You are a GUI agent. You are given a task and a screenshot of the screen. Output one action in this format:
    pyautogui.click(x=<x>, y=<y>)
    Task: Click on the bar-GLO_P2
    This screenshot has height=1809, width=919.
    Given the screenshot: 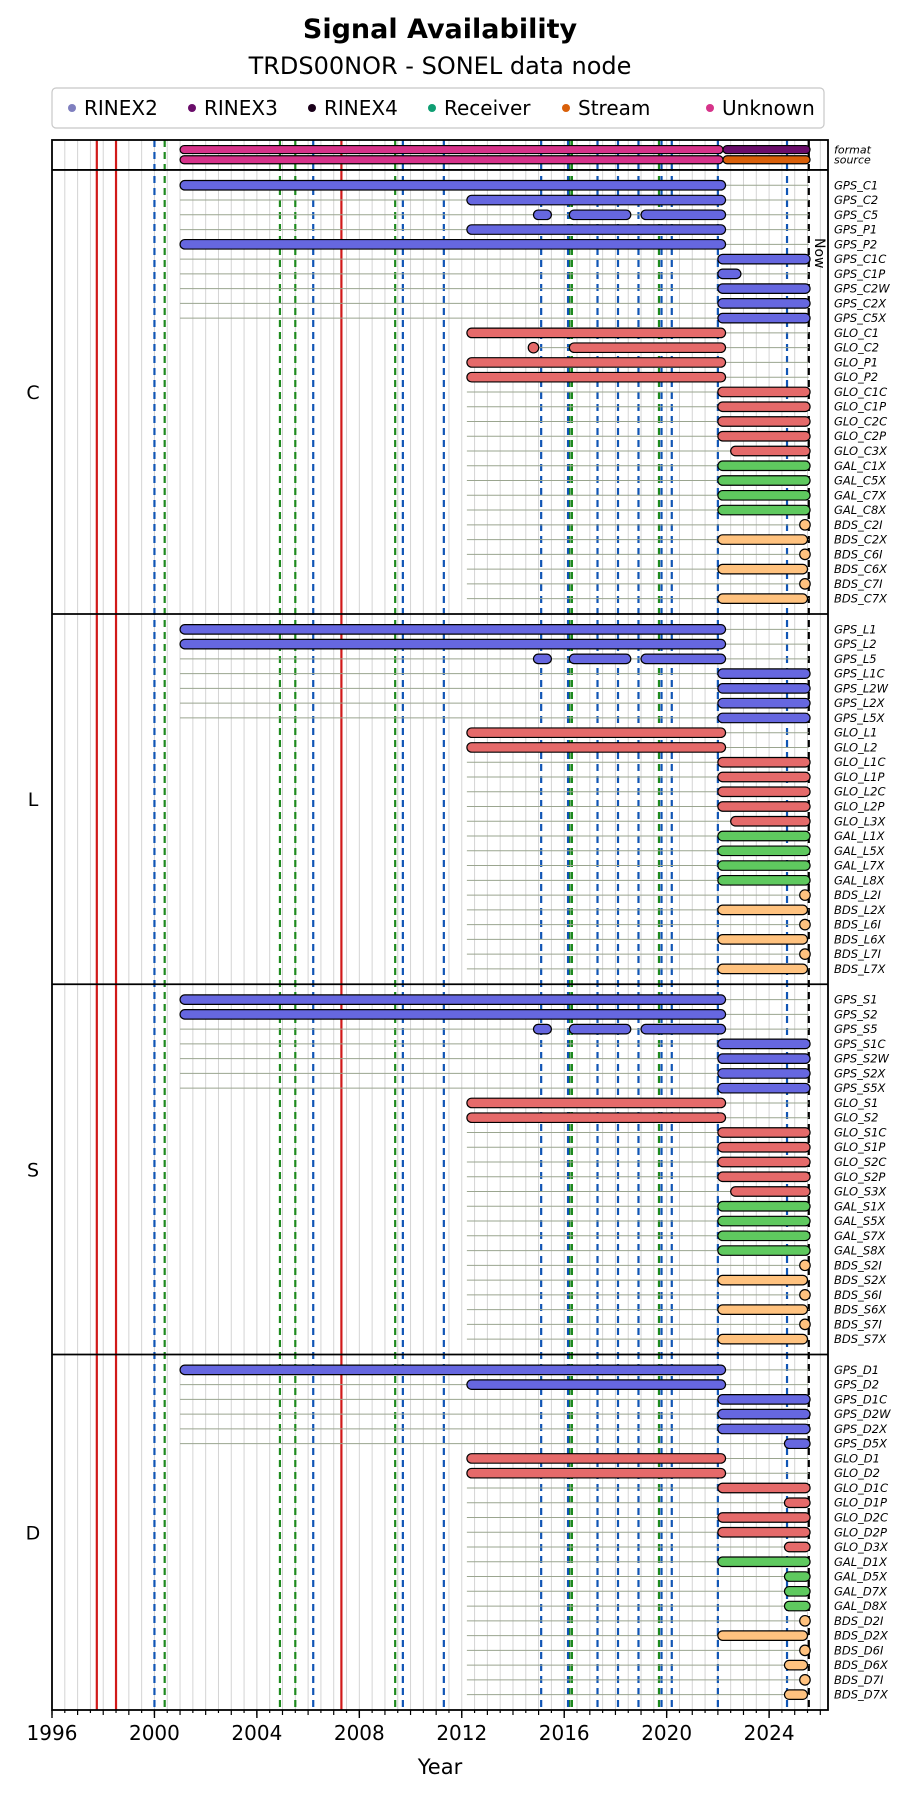 What is the action you would take?
    pyautogui.click(x=596, y=377)
    